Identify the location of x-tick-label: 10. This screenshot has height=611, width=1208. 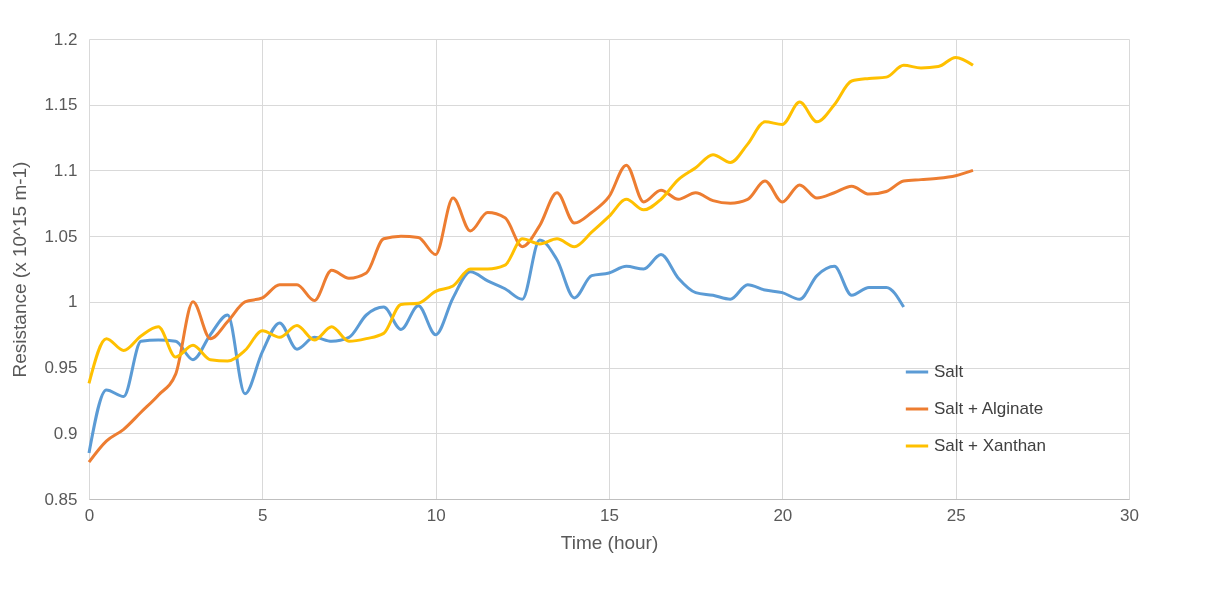
(436, 515).